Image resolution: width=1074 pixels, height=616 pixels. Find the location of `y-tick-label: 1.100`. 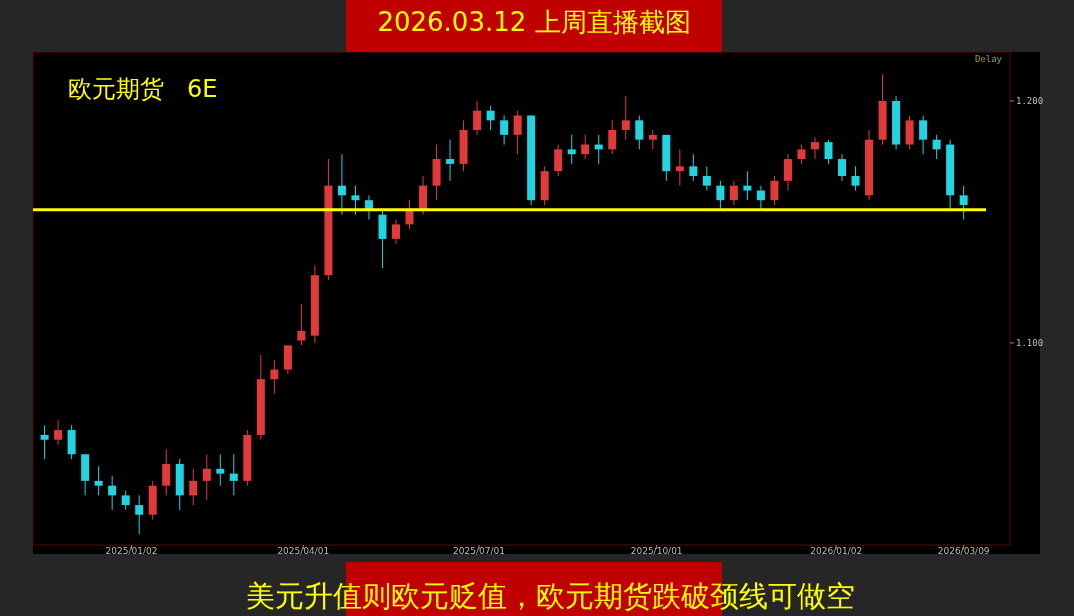

y-tick-label: 1.100 is located at coordinates (1030, 343).